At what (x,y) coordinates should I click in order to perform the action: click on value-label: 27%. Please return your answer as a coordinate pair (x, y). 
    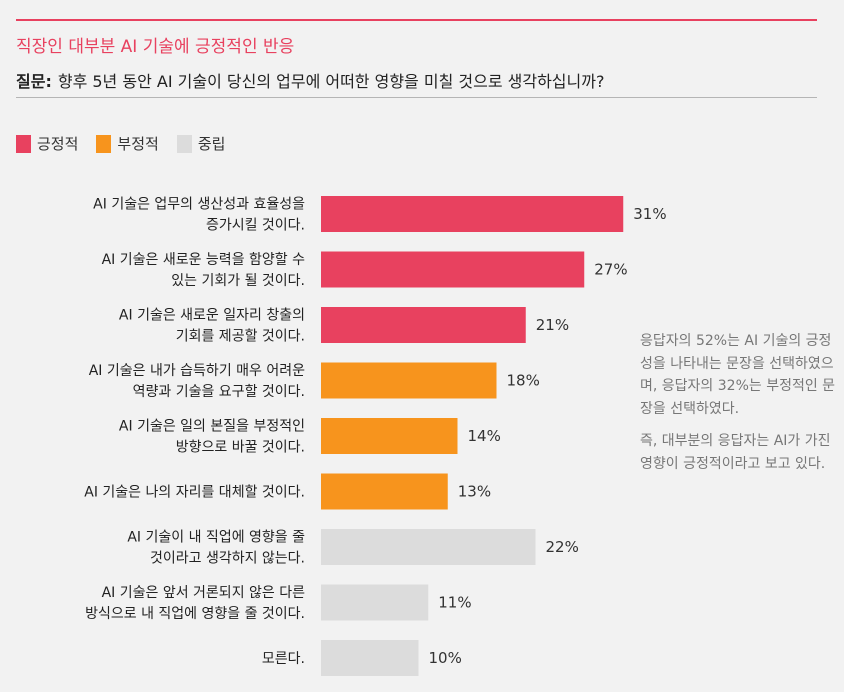
    Looking at the image, I should click on (610, 270).